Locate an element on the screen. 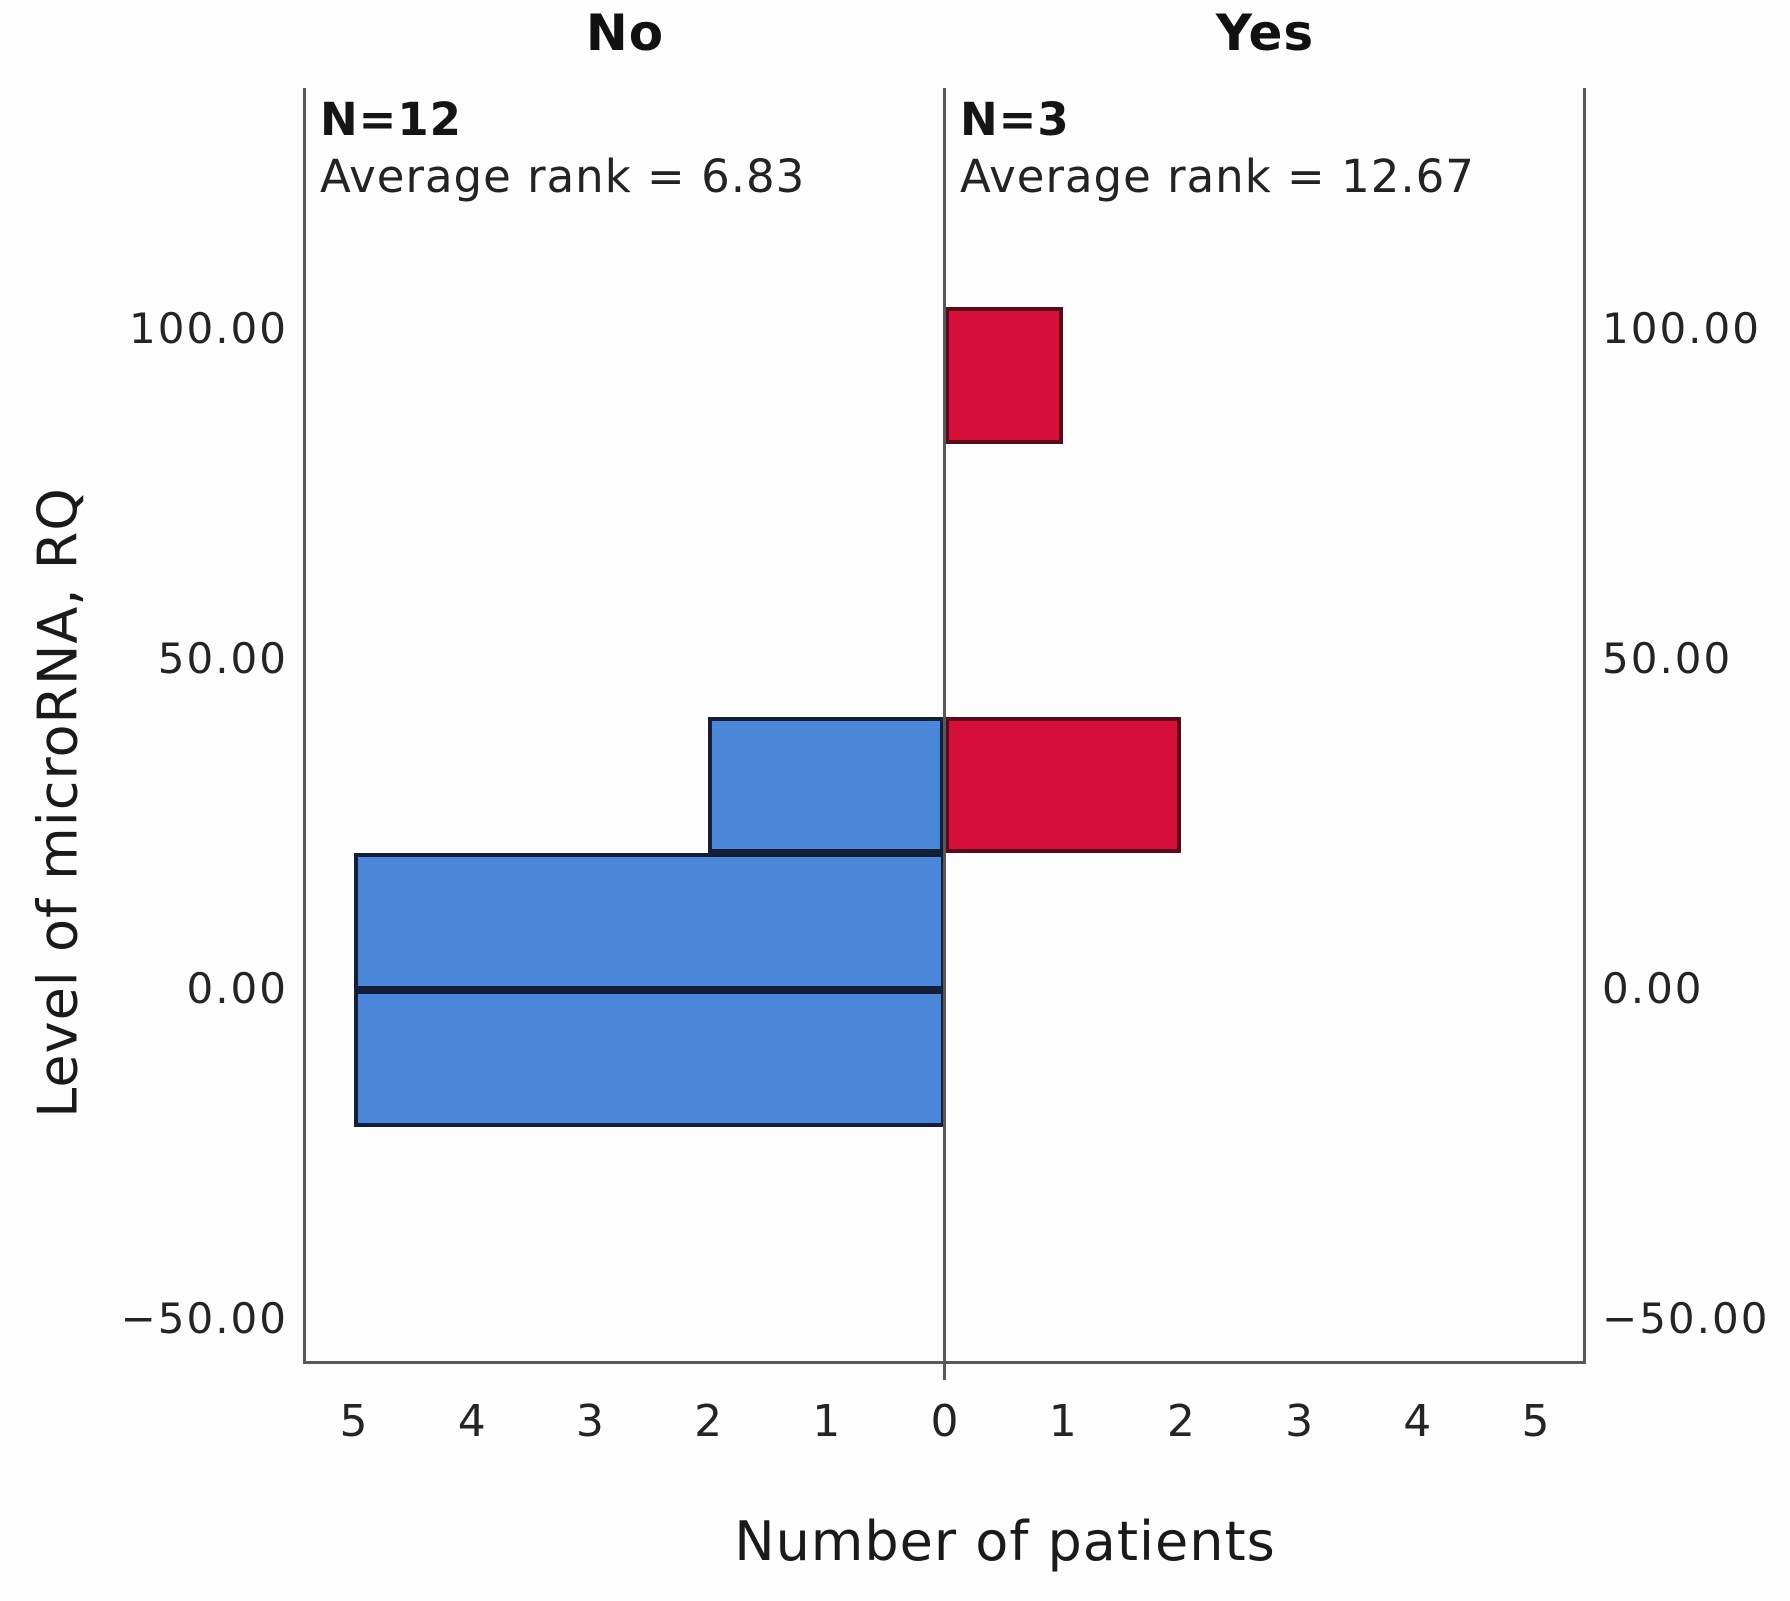 This screenshot has height=1601, width=1790. y-tick-label-left: −50.00 is located at coordinates (204, 1318).